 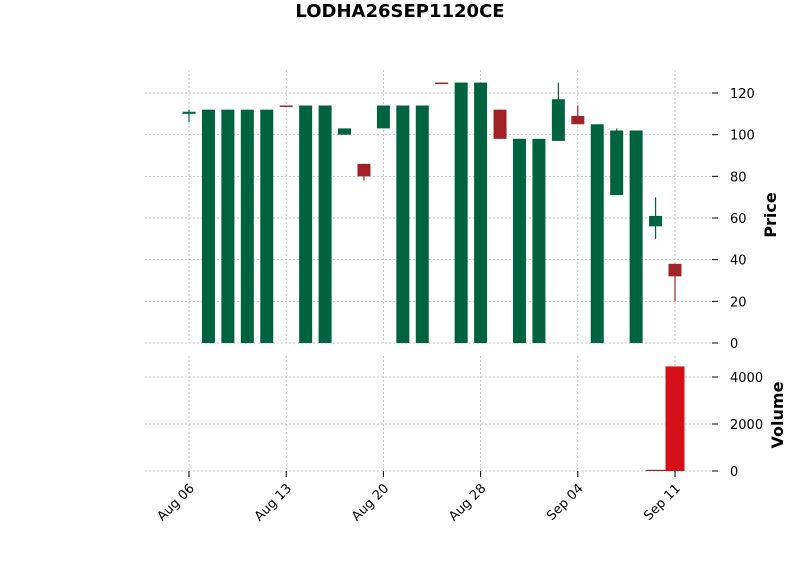 I want to click on price-tick-label: 60, so click(x=738, y=219).